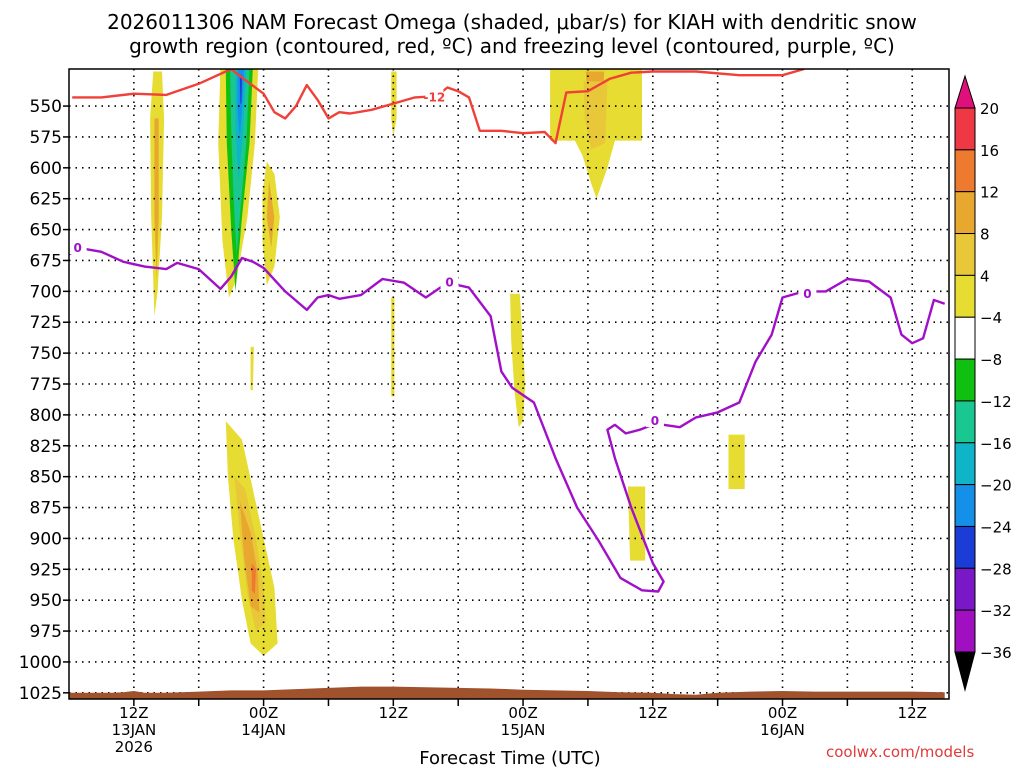 This screenshot has width=1024, height=768. Describe the element at coordinates (46, 354) in the screenshot. I see `y-tick-label-750: 750` at that location.